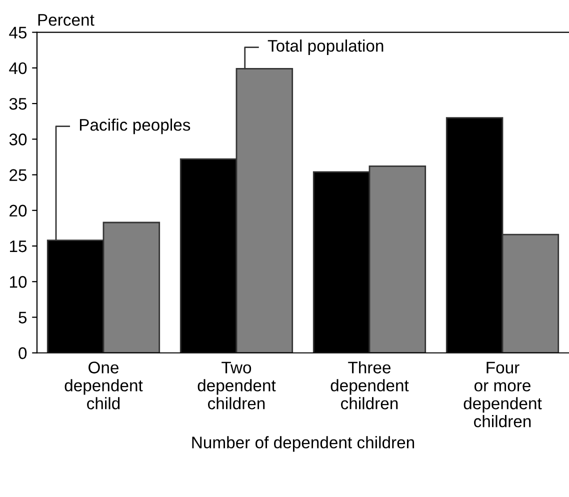  Describe the element at coordinates (369, 385) in the screenshot. I see `x-tick-label: Three dependent children` at that location.